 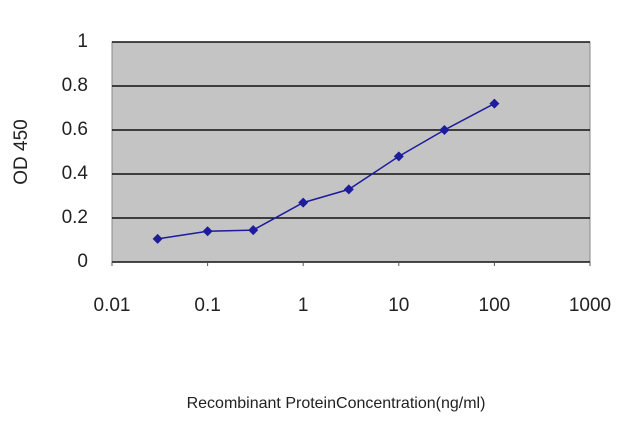 What do you see at coordinates (82, 261) in the screenshot?
I see `y-tick-label: 0` at bounding box center [82, 261].